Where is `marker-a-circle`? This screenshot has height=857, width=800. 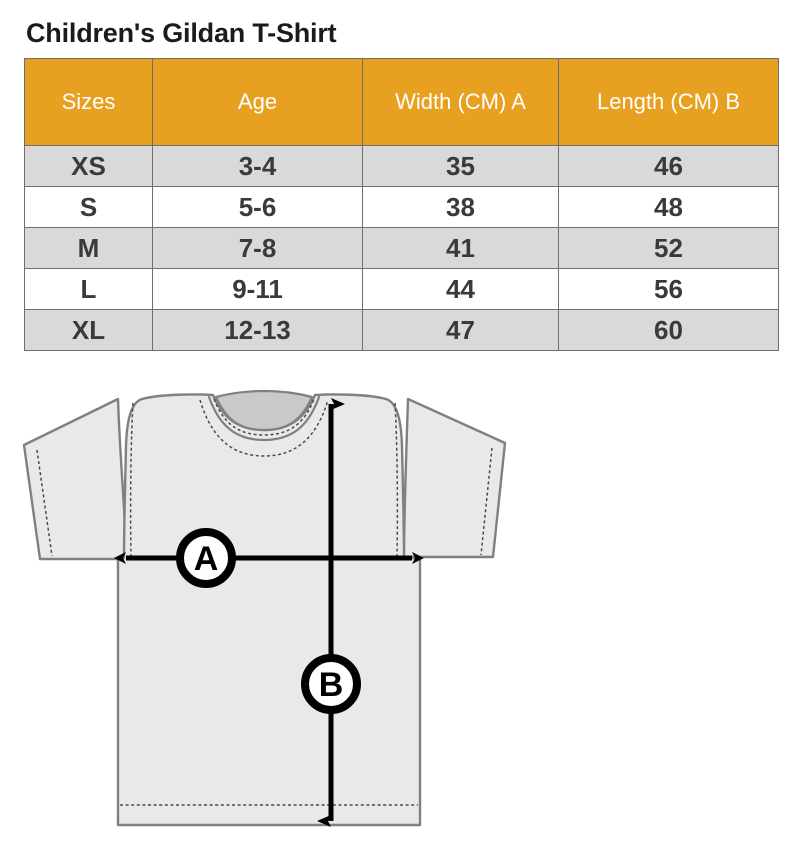 marker-a-circle is located at coordinates (206, 558).